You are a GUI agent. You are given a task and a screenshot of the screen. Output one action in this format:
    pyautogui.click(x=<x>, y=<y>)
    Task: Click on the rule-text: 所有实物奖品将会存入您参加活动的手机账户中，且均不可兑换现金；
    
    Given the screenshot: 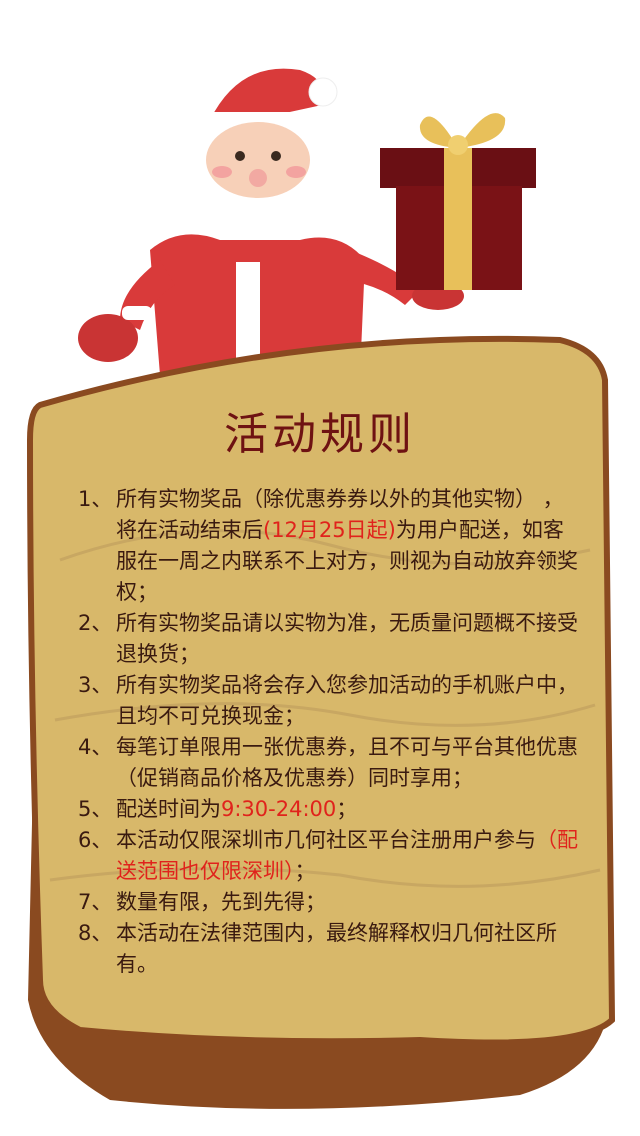 What is the action you would take?
    pyautogui.click(x=347, y=701)
    